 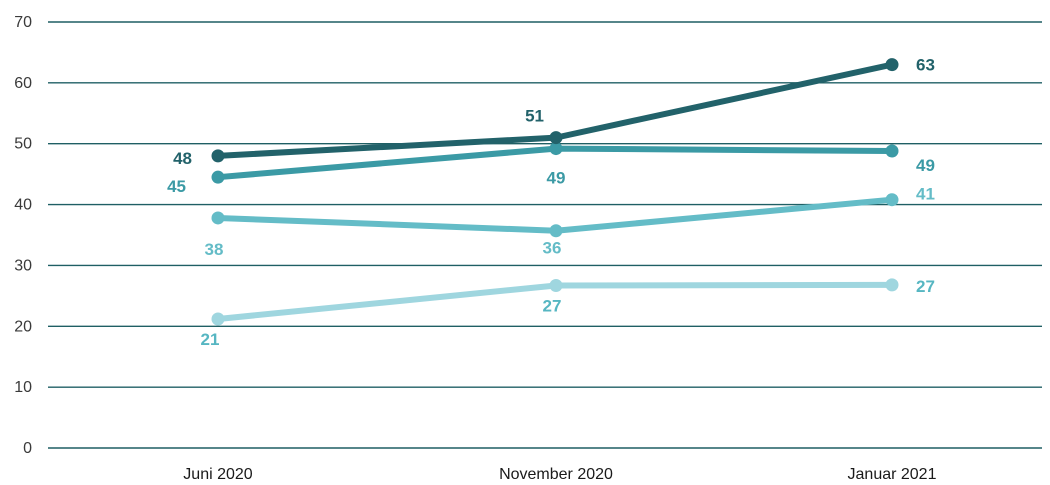 What do you see at coordinates (23, 205) in the screenshot?
I see `y-tick-label: 40` at bounding box center [23, 205].